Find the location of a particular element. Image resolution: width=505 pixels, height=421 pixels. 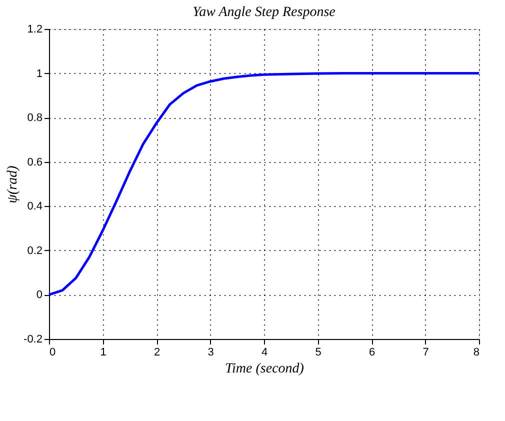

chart-title: Yaw Angle Step Response is located at coordinates (264, 12).